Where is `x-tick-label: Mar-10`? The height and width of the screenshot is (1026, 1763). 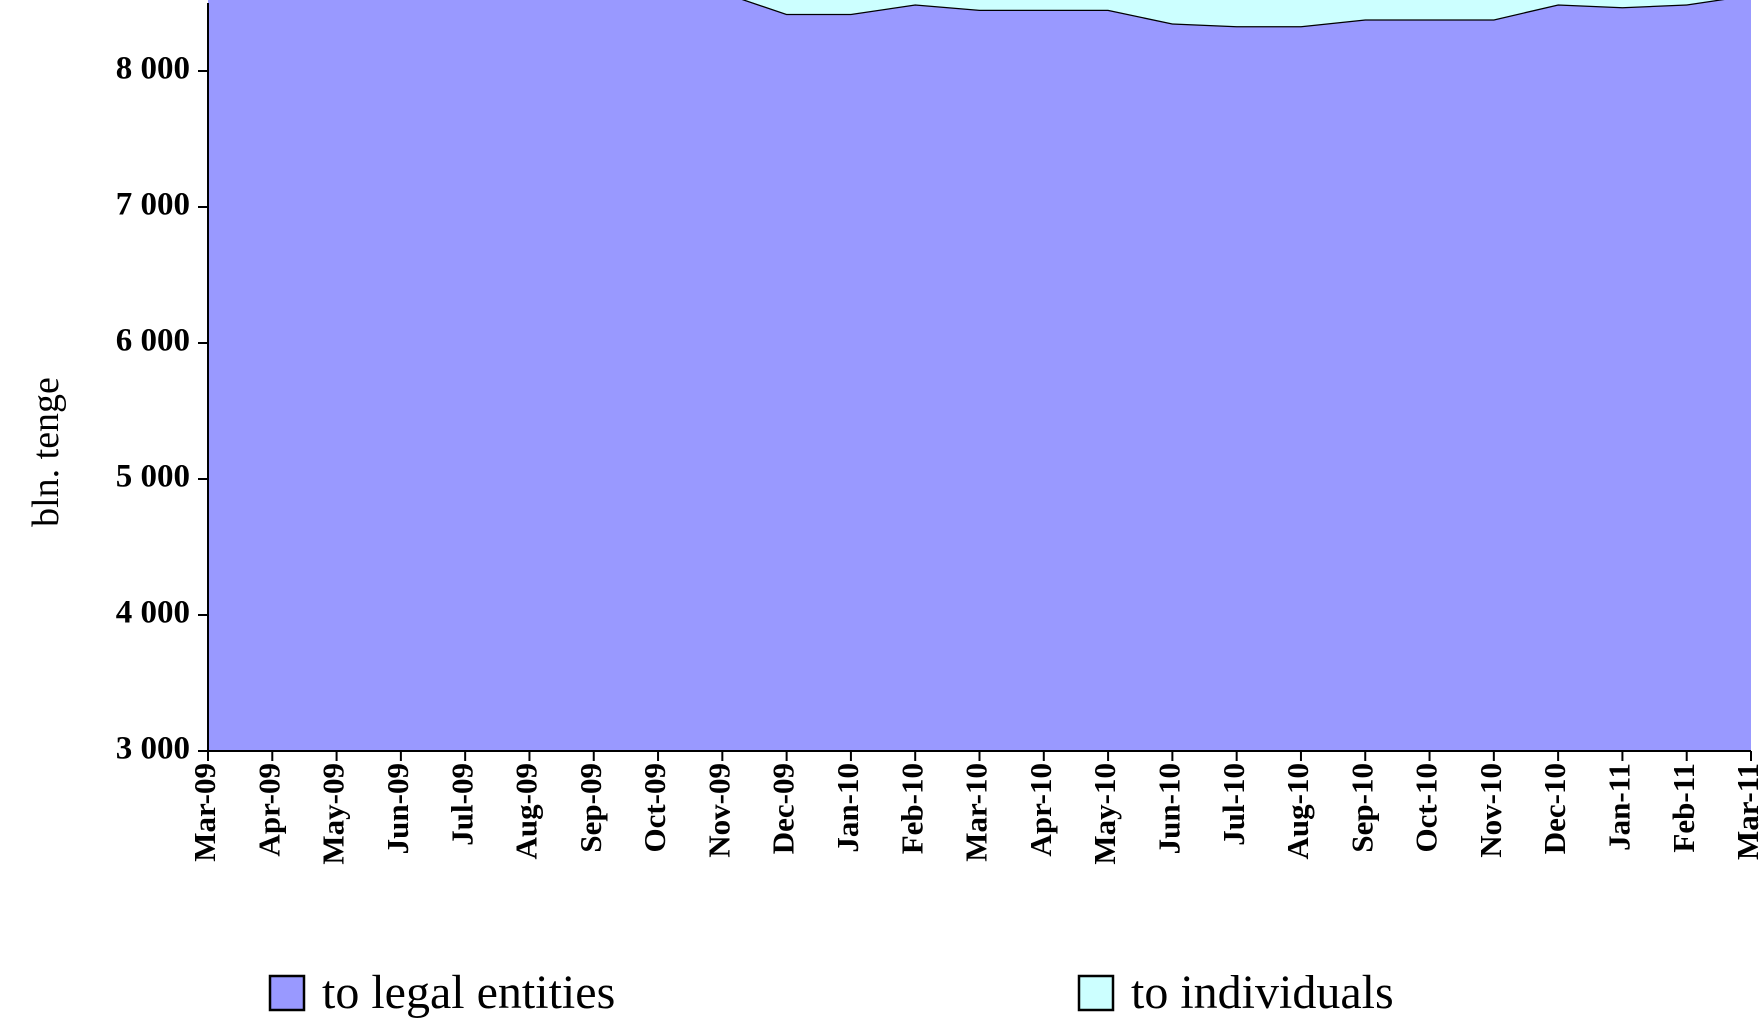
x-tick-label: Mar-10 is located at coordinates (976, 812).